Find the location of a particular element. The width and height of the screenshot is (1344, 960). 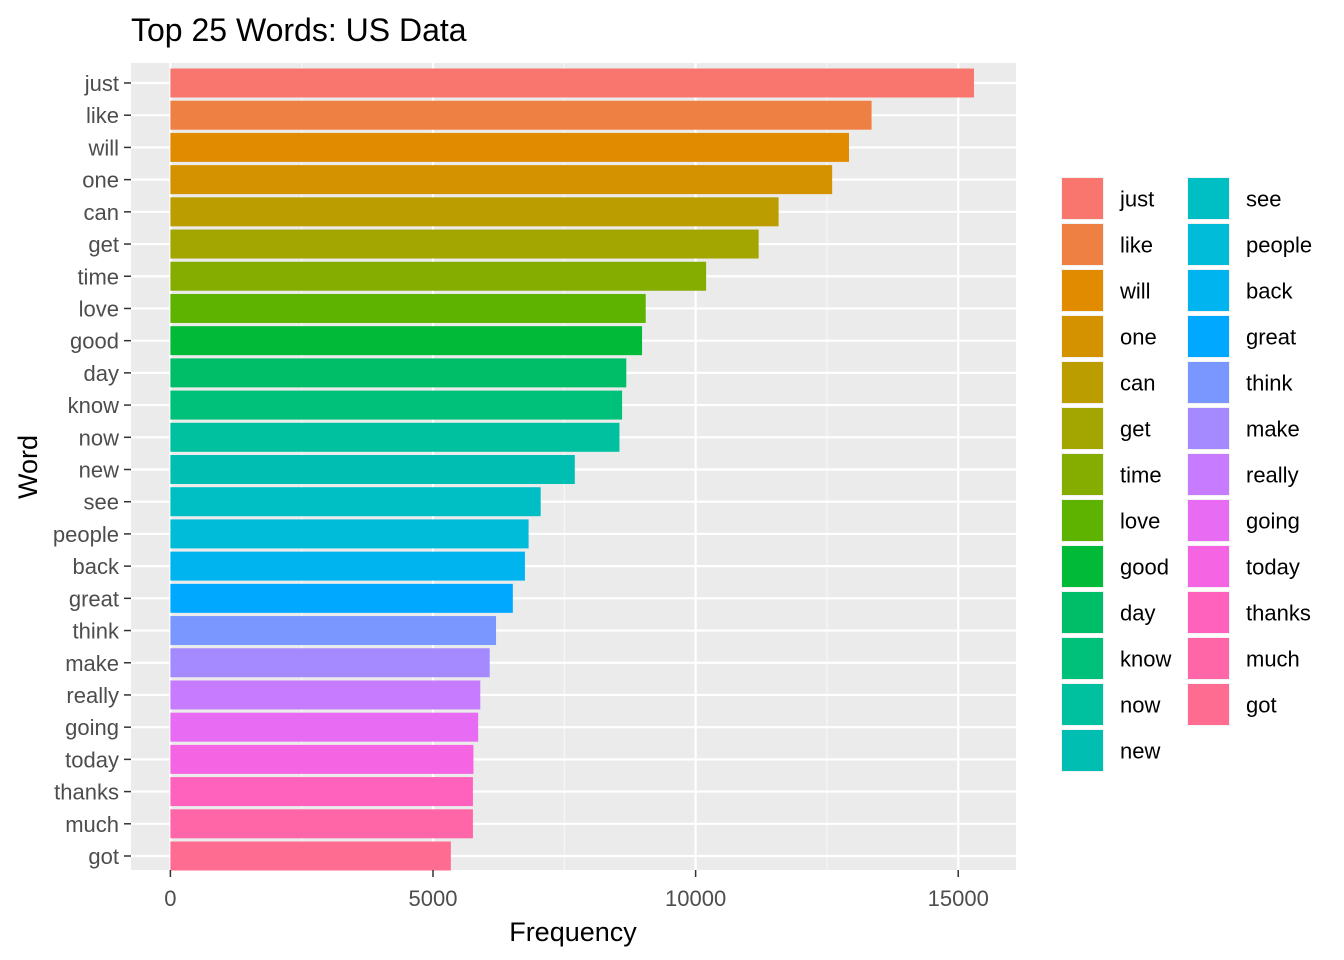

legend-swatch-make is located at coordinates (1208, 428).